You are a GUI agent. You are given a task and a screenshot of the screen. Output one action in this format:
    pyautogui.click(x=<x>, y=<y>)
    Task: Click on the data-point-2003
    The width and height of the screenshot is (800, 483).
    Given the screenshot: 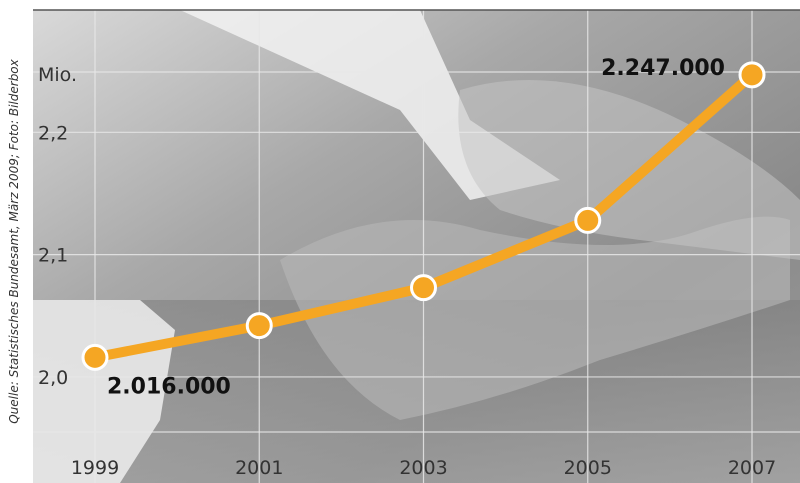 What is the action you would take?
    pyautogui.click(x=423, y=288)
    